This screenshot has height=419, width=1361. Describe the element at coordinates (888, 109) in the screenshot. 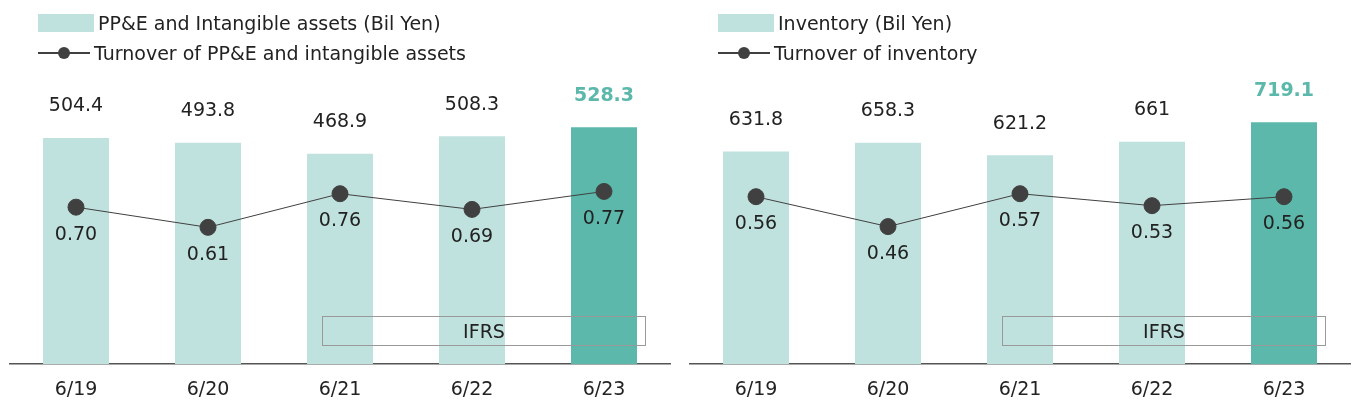

I see `data-label: 658.3` at that location.